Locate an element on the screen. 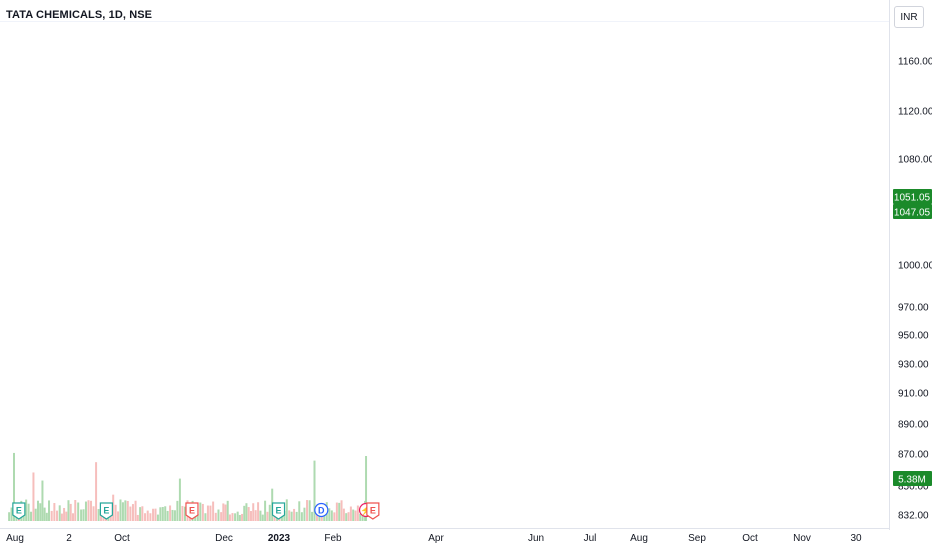  price-tick-label: 1160.00 is located at coordinates (915, 62).